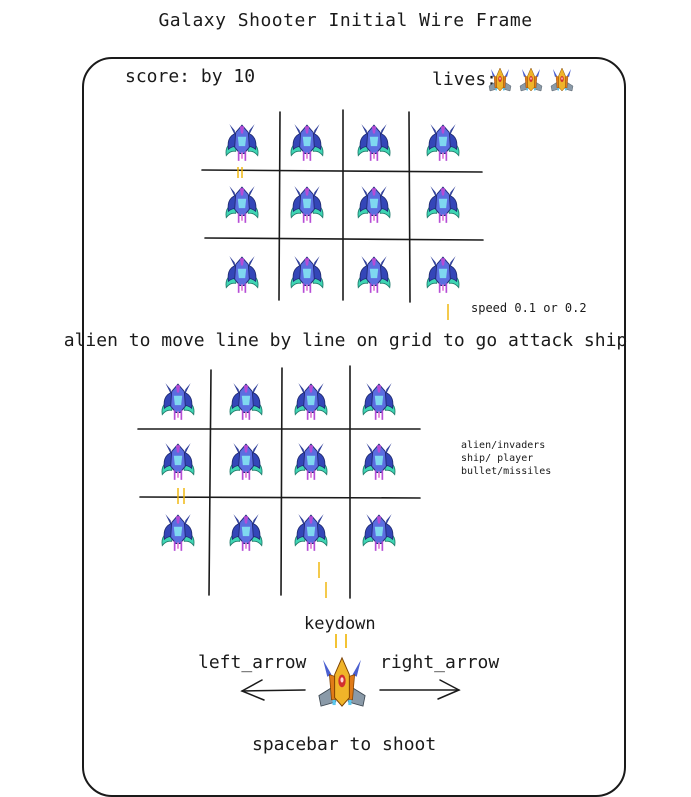 Image resolution: width=691 pixels, height=797 pixels. I want to click on grid-bottom-line-v1, so click(210, 482).